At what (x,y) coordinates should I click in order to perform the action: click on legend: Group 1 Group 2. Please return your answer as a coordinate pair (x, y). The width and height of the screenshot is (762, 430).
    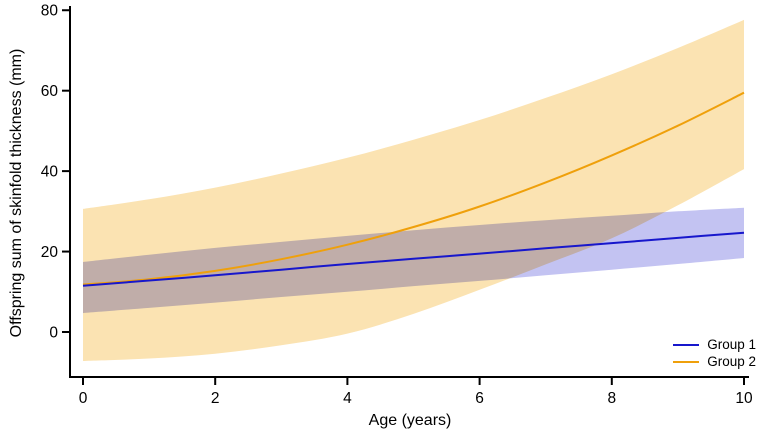
    Looking at the image, I should click on (714, 353).